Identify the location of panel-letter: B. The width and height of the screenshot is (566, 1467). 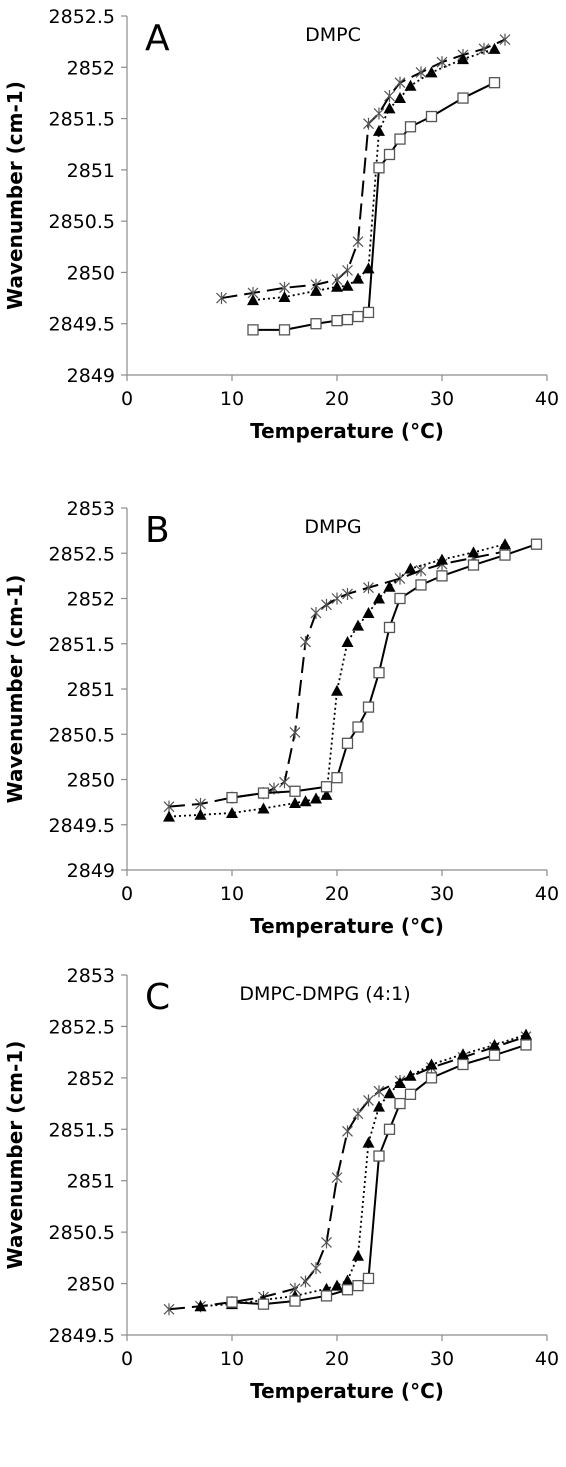
(157, 530).